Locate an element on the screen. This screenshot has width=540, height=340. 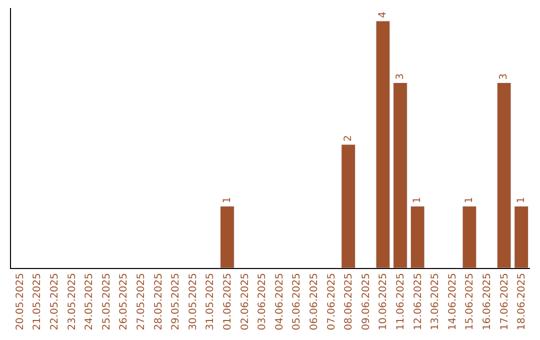
x-tick-label: 20.05.2025 is located at coordinates (20, 301).